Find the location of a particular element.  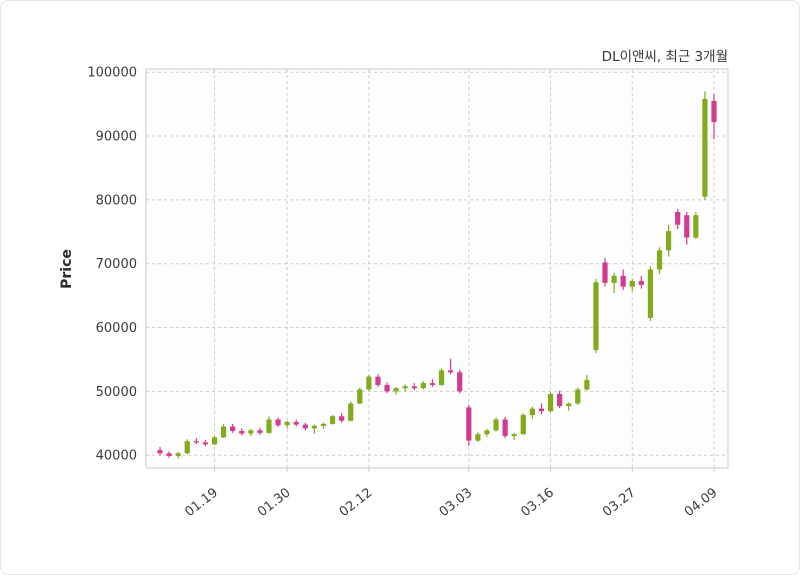

x-tick-label: 03.16 is located at coordinates (537, 502).